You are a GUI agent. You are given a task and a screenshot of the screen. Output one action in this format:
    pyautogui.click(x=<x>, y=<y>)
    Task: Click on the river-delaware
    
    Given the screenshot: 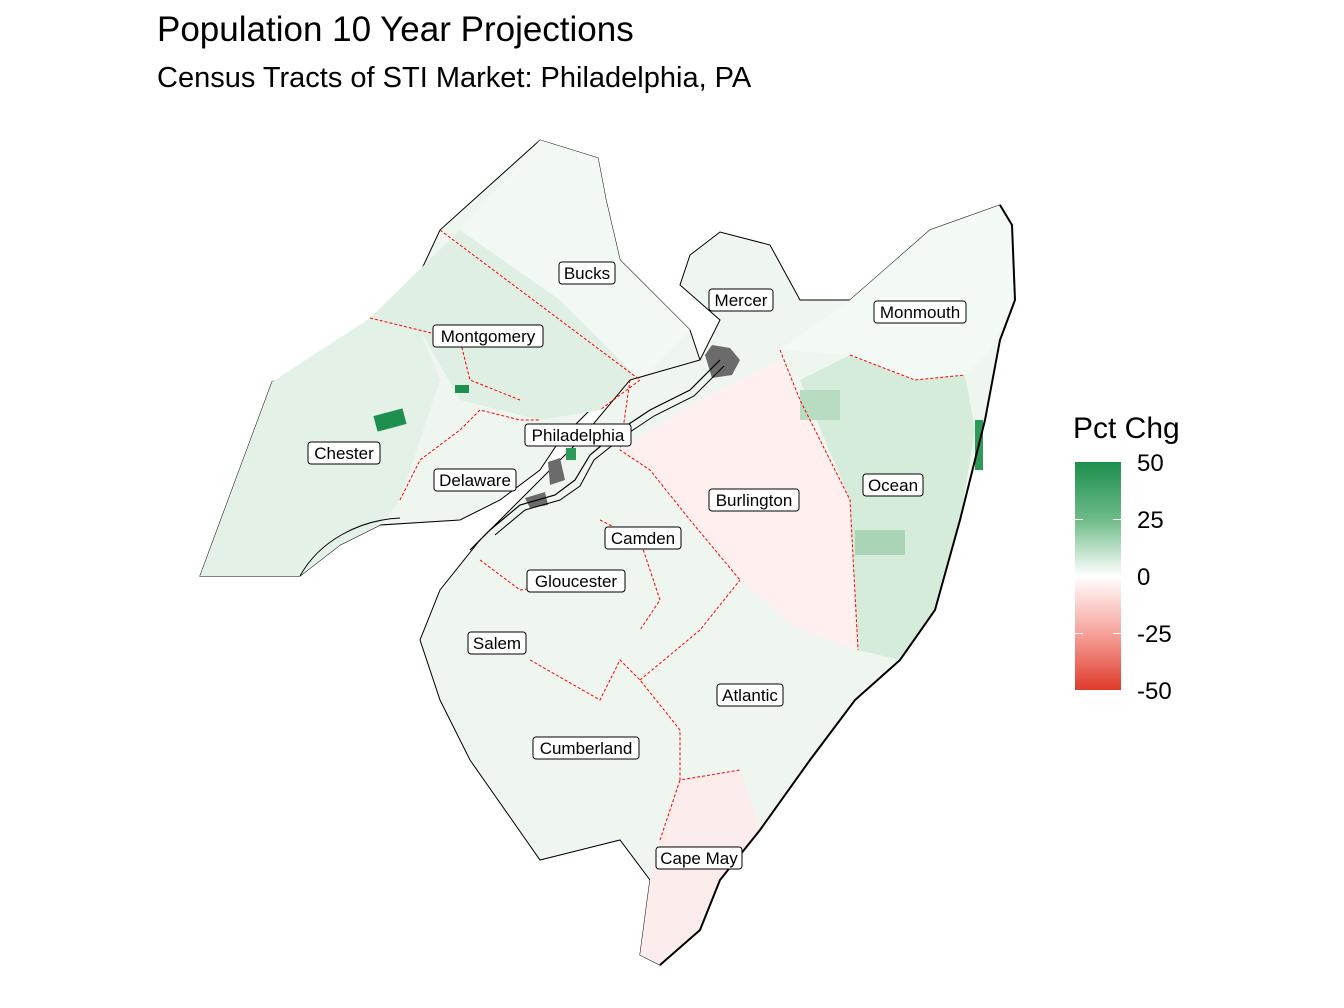 What is the action you would take?
    pyautogui.click(x=595, y=455)
    